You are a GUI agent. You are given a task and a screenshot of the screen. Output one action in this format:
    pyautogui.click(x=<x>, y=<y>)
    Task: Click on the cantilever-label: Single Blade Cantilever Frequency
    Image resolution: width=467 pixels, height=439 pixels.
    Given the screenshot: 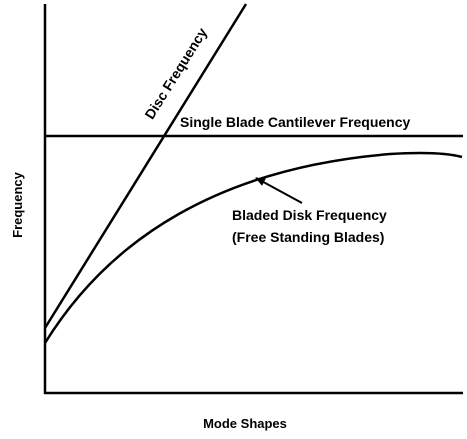 What is the action you would take?
    pyautogui.click(x=295, y=122)
    